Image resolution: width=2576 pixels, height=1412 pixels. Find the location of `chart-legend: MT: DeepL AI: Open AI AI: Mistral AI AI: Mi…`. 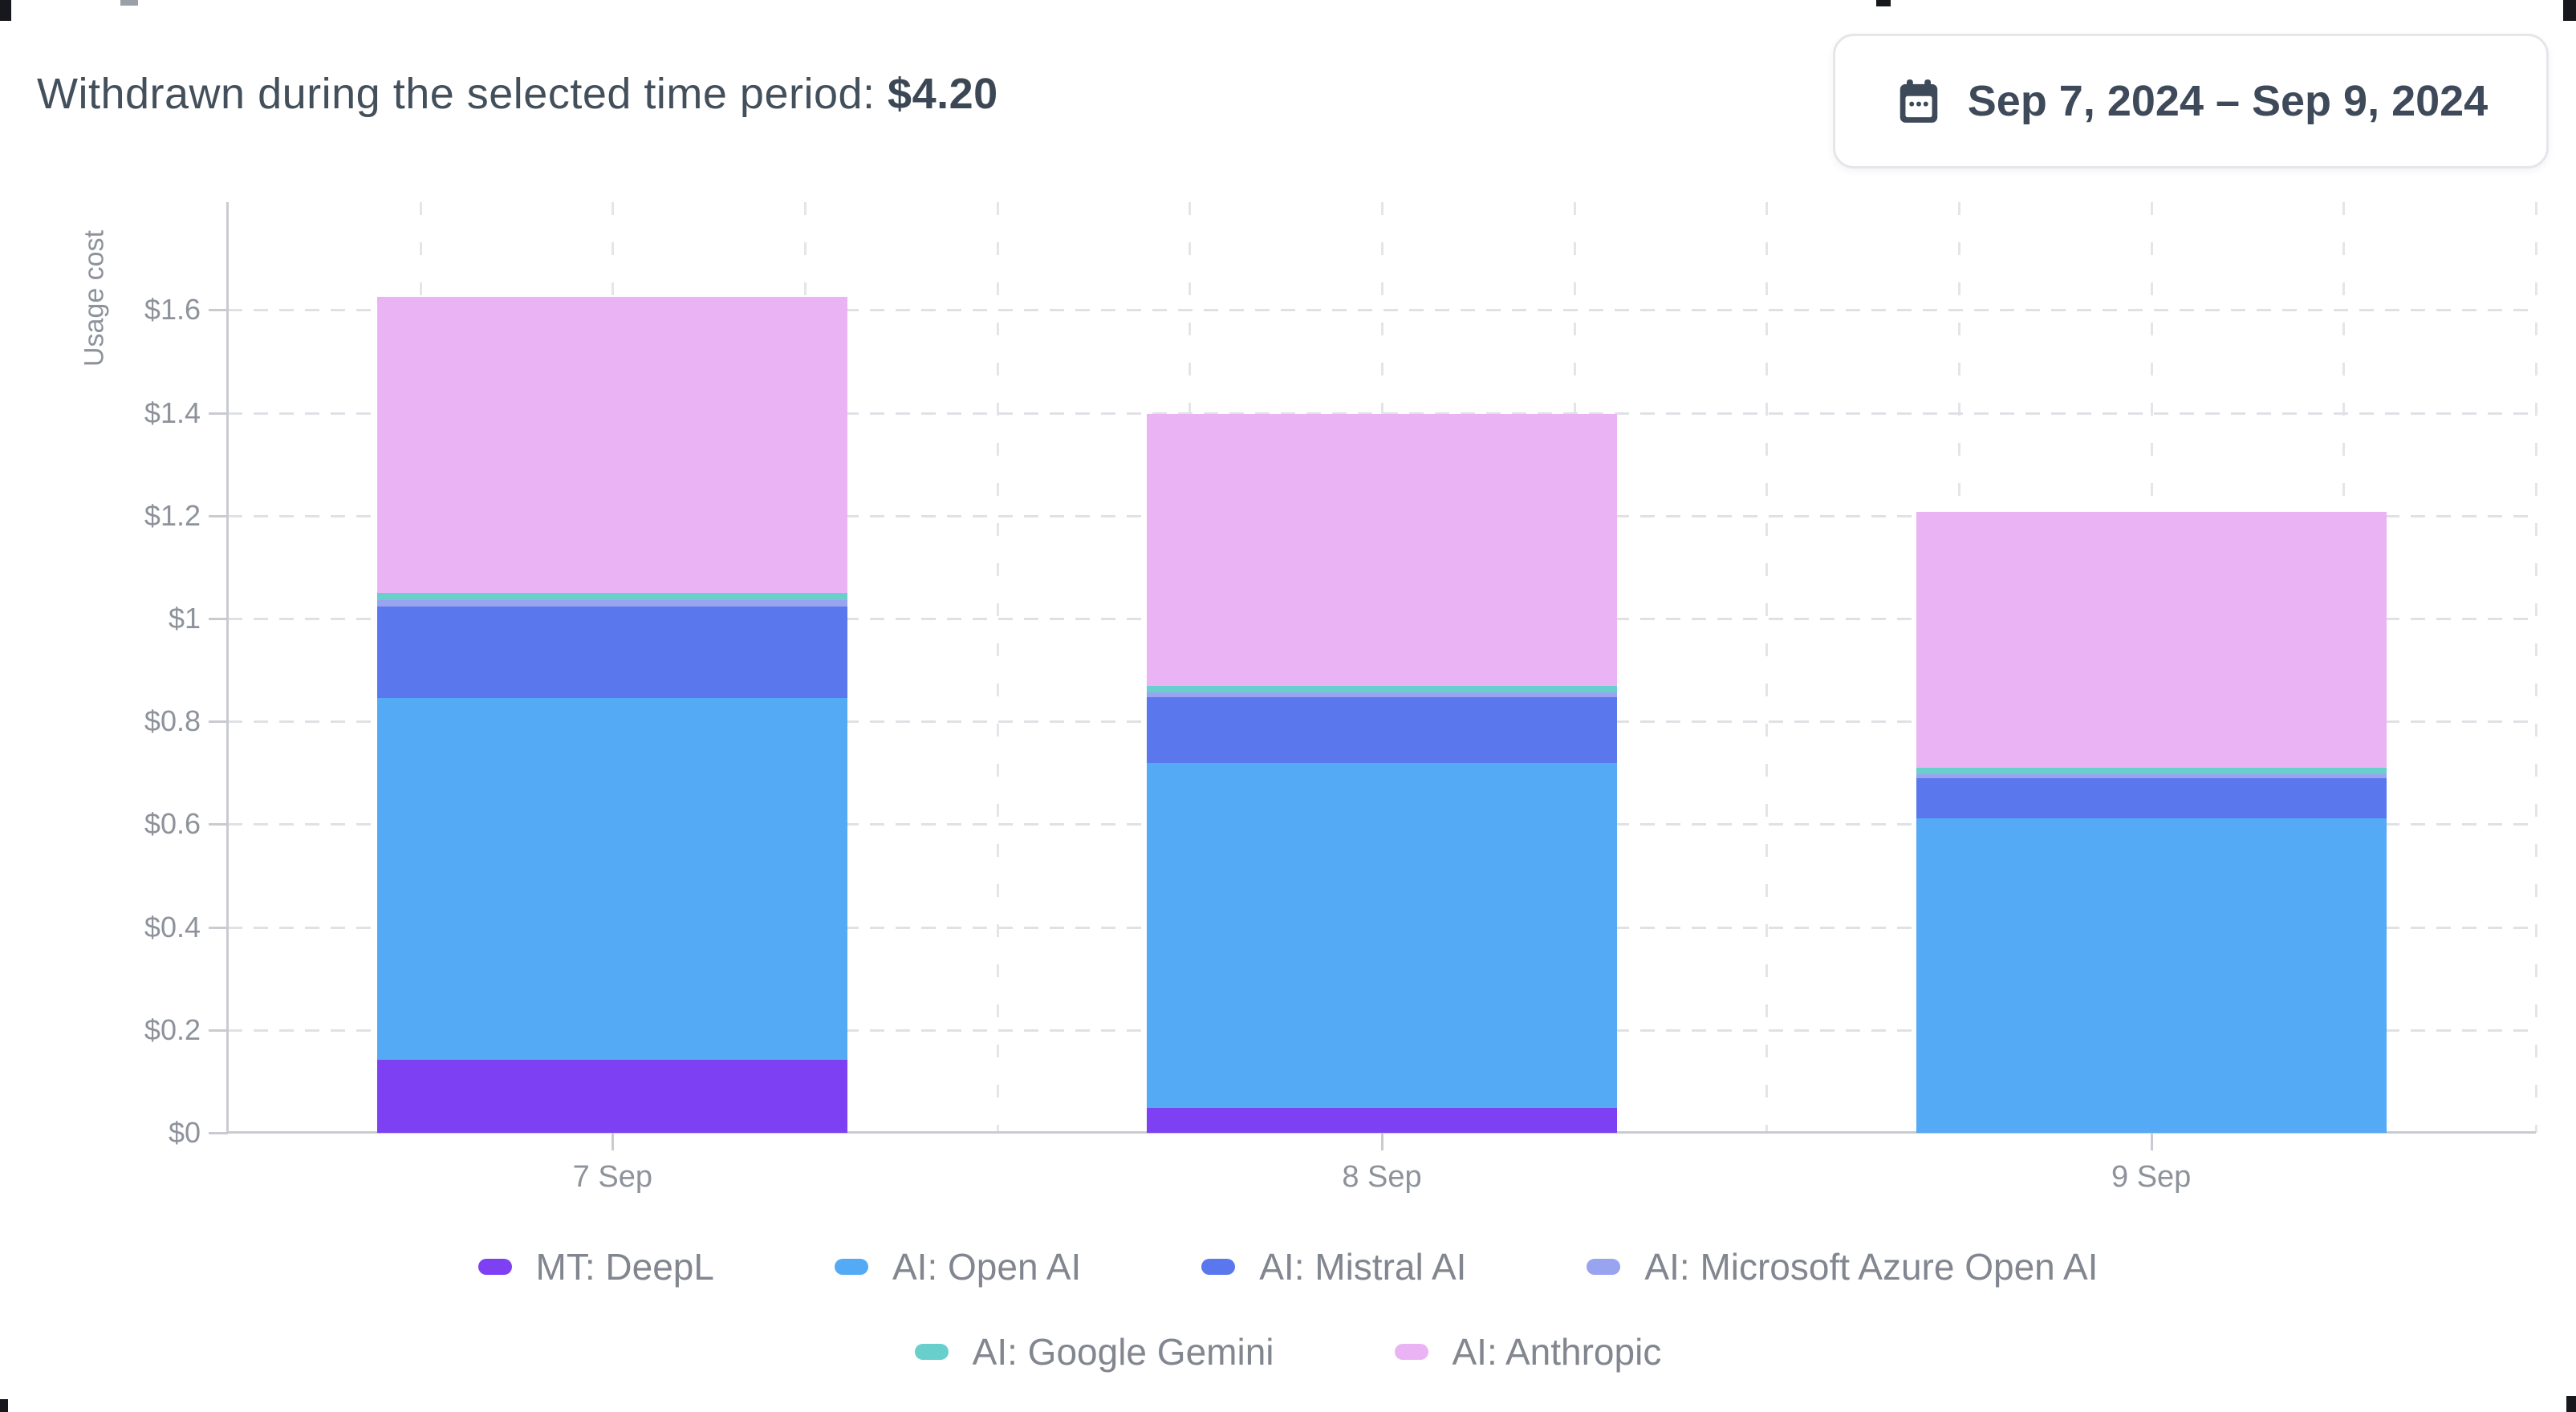

chart-legend: MT: DeepL AI: Open AI AI: Mistral AI AI: Mi… is located at coordinates (1288, 1309).